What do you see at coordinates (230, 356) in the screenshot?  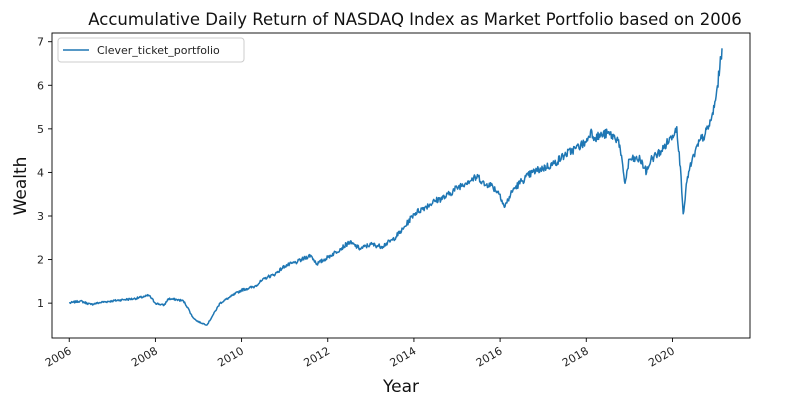 I see `x-tick-label: 2010` at bounding box center [230, 356].